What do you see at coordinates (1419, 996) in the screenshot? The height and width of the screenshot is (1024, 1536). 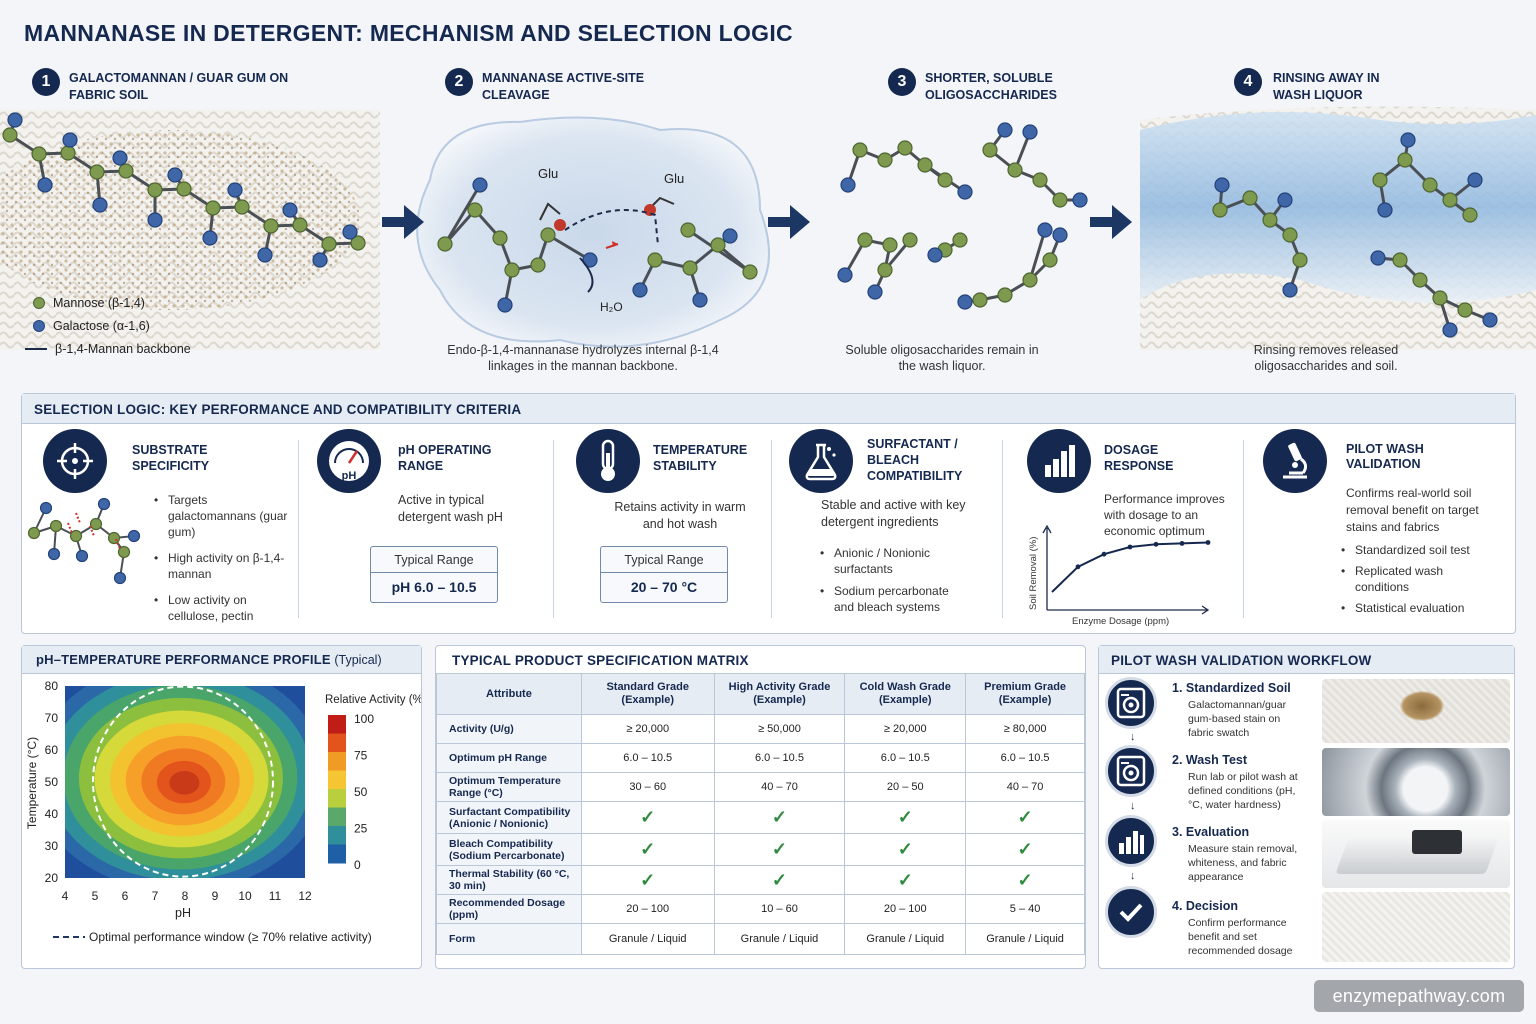 I see `watermark: enzymepathway.com` at bounding box center [1419, 996].